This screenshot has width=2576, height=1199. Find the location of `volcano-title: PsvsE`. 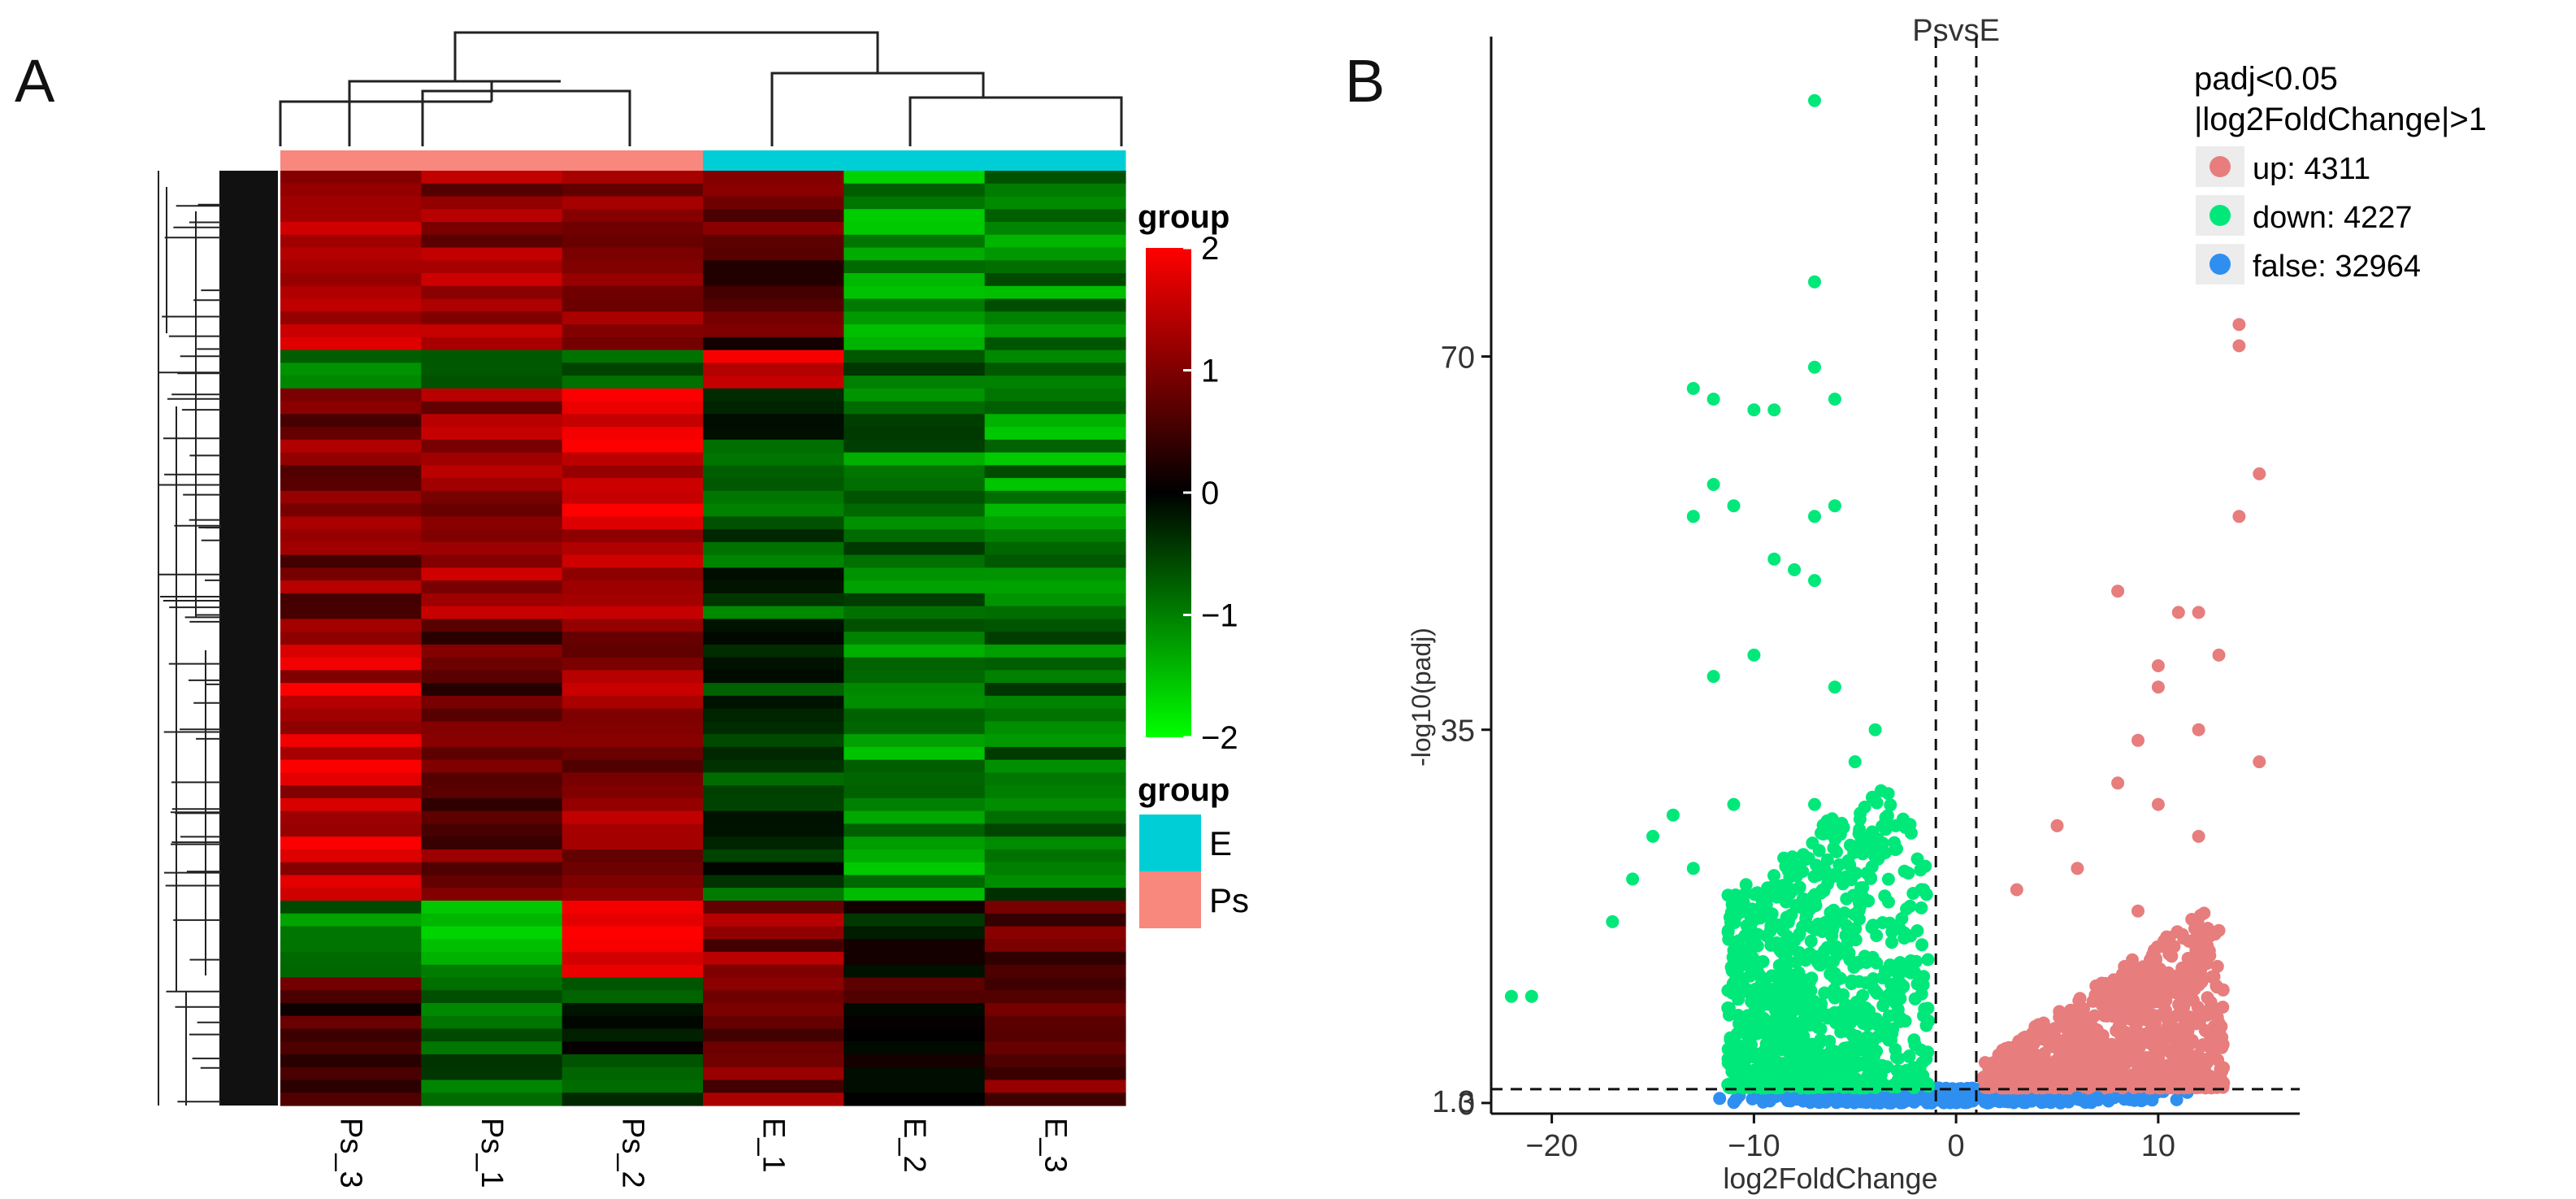

volcano-title: PsvsE is located at coordinates (1956, 31).